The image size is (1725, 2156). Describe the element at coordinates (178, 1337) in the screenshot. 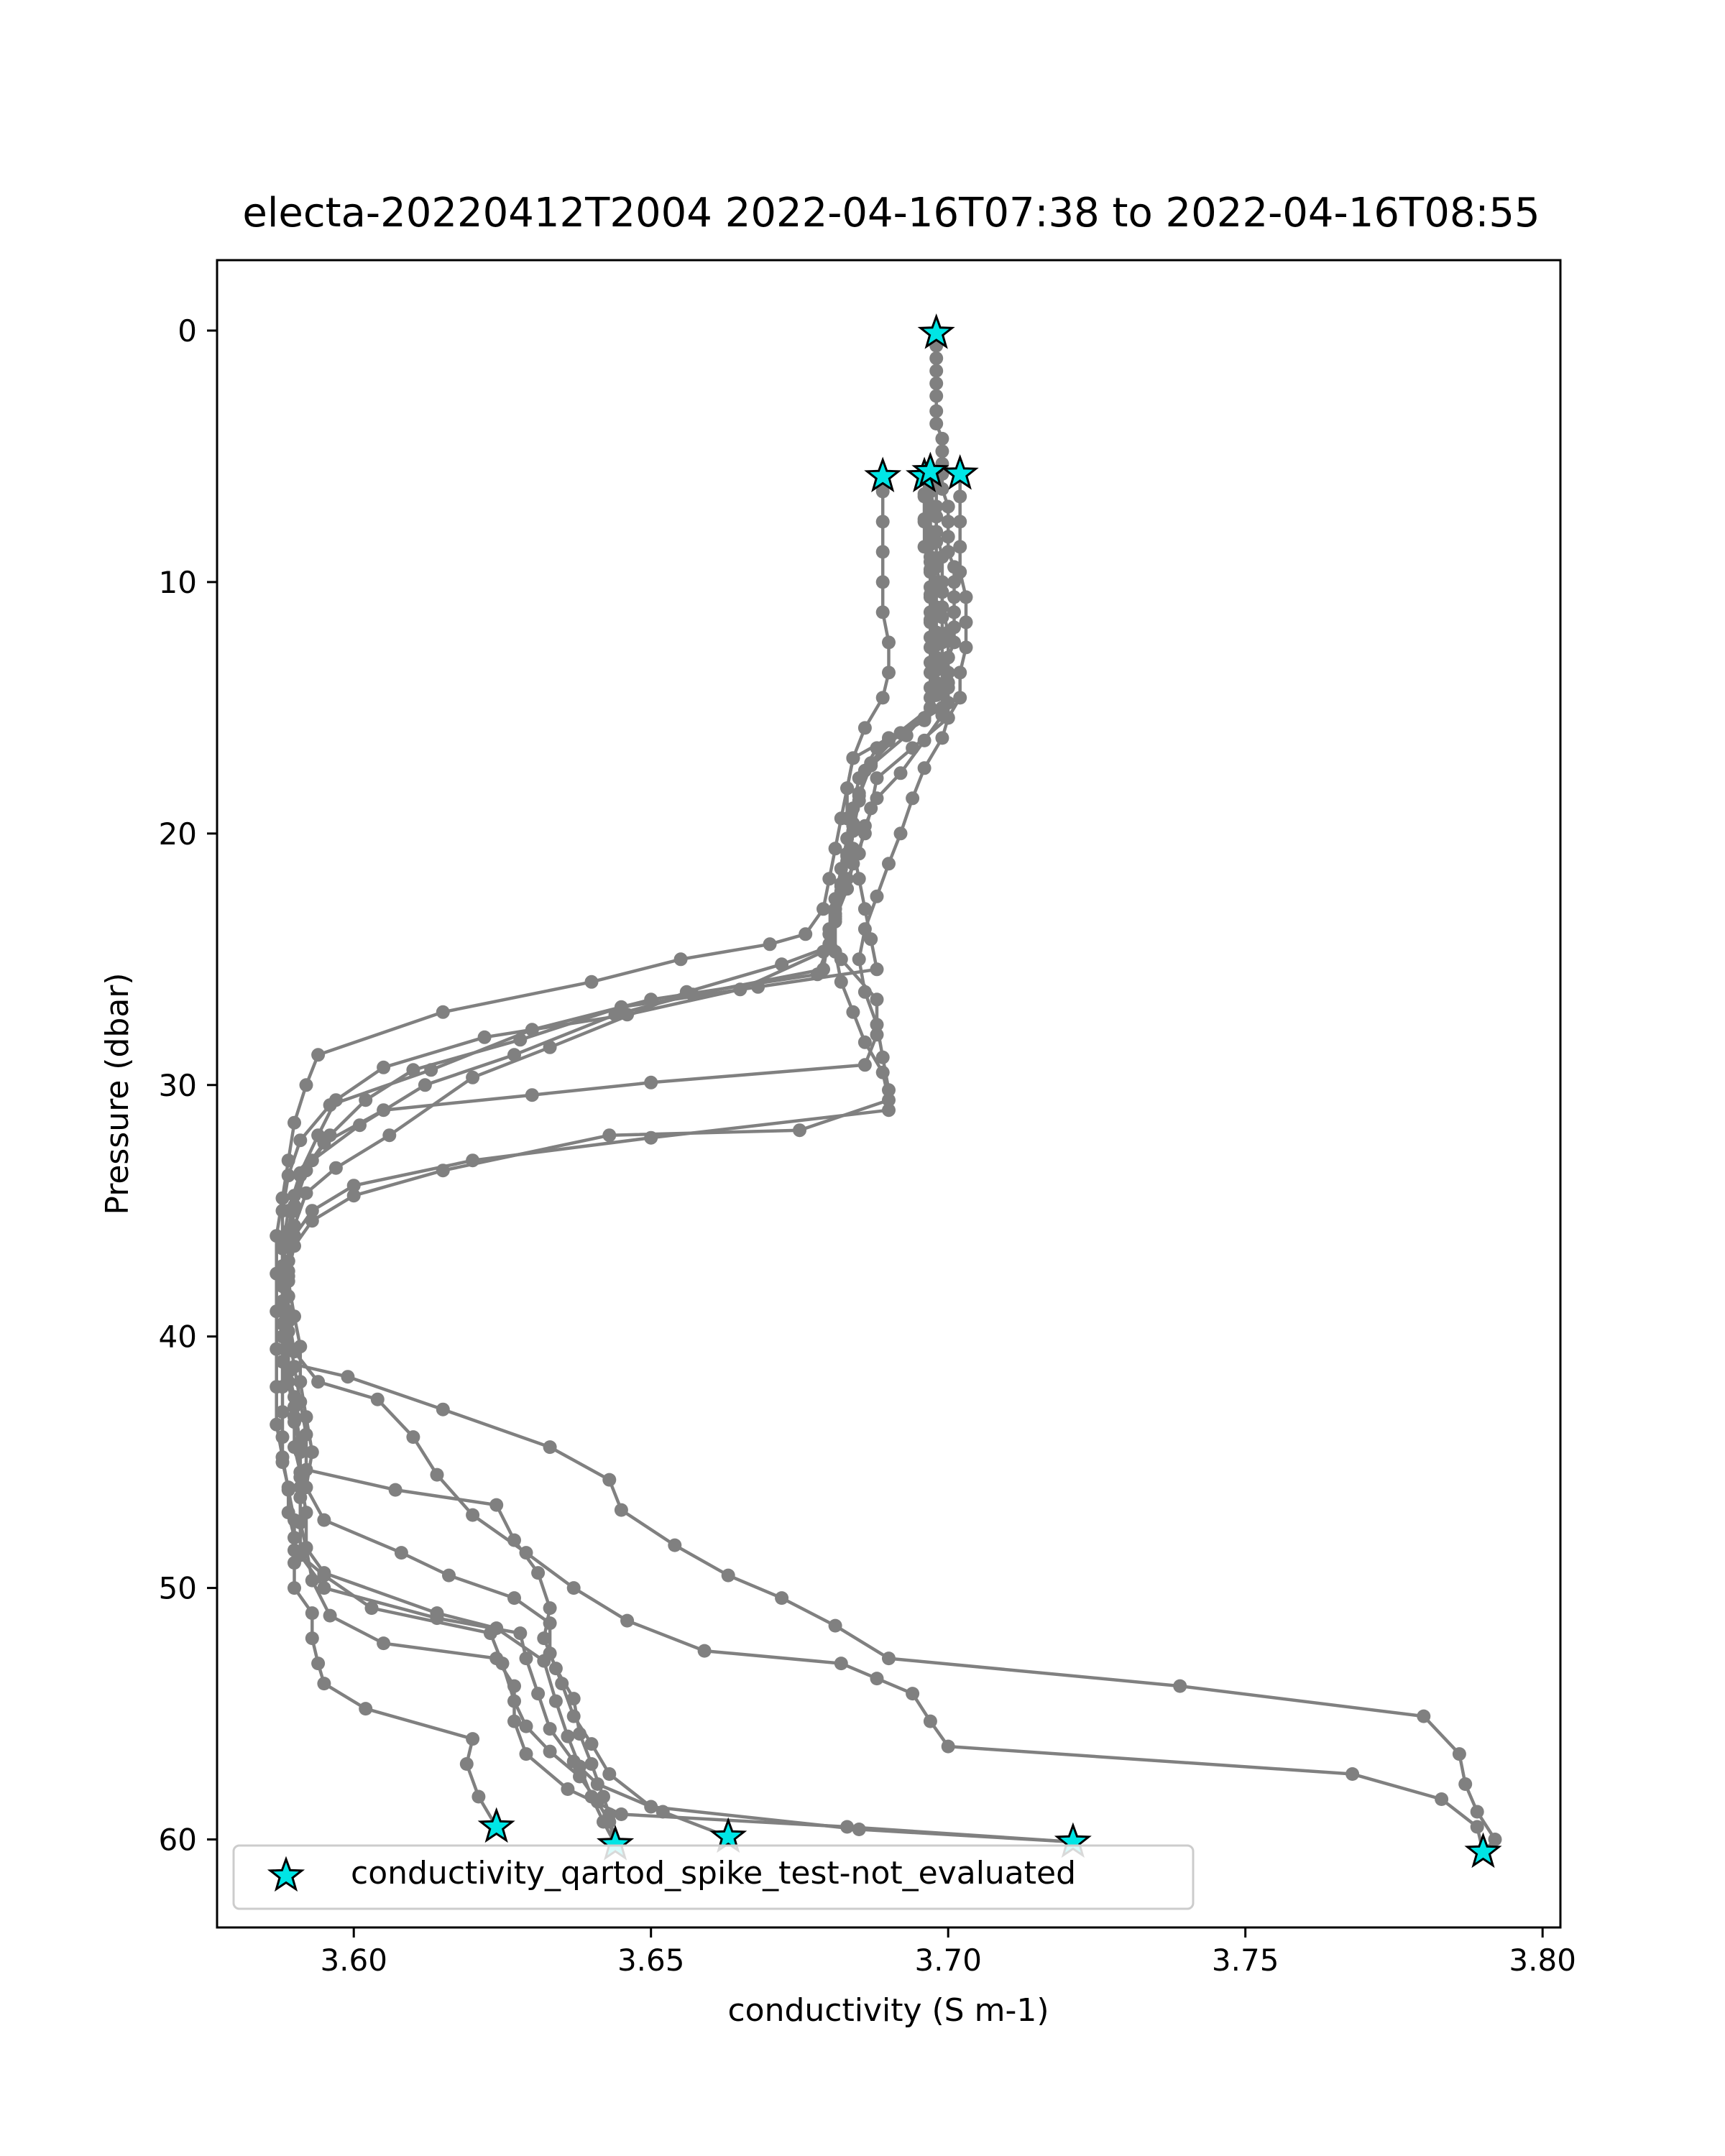

I see `y-tick-label: 40` at that location.